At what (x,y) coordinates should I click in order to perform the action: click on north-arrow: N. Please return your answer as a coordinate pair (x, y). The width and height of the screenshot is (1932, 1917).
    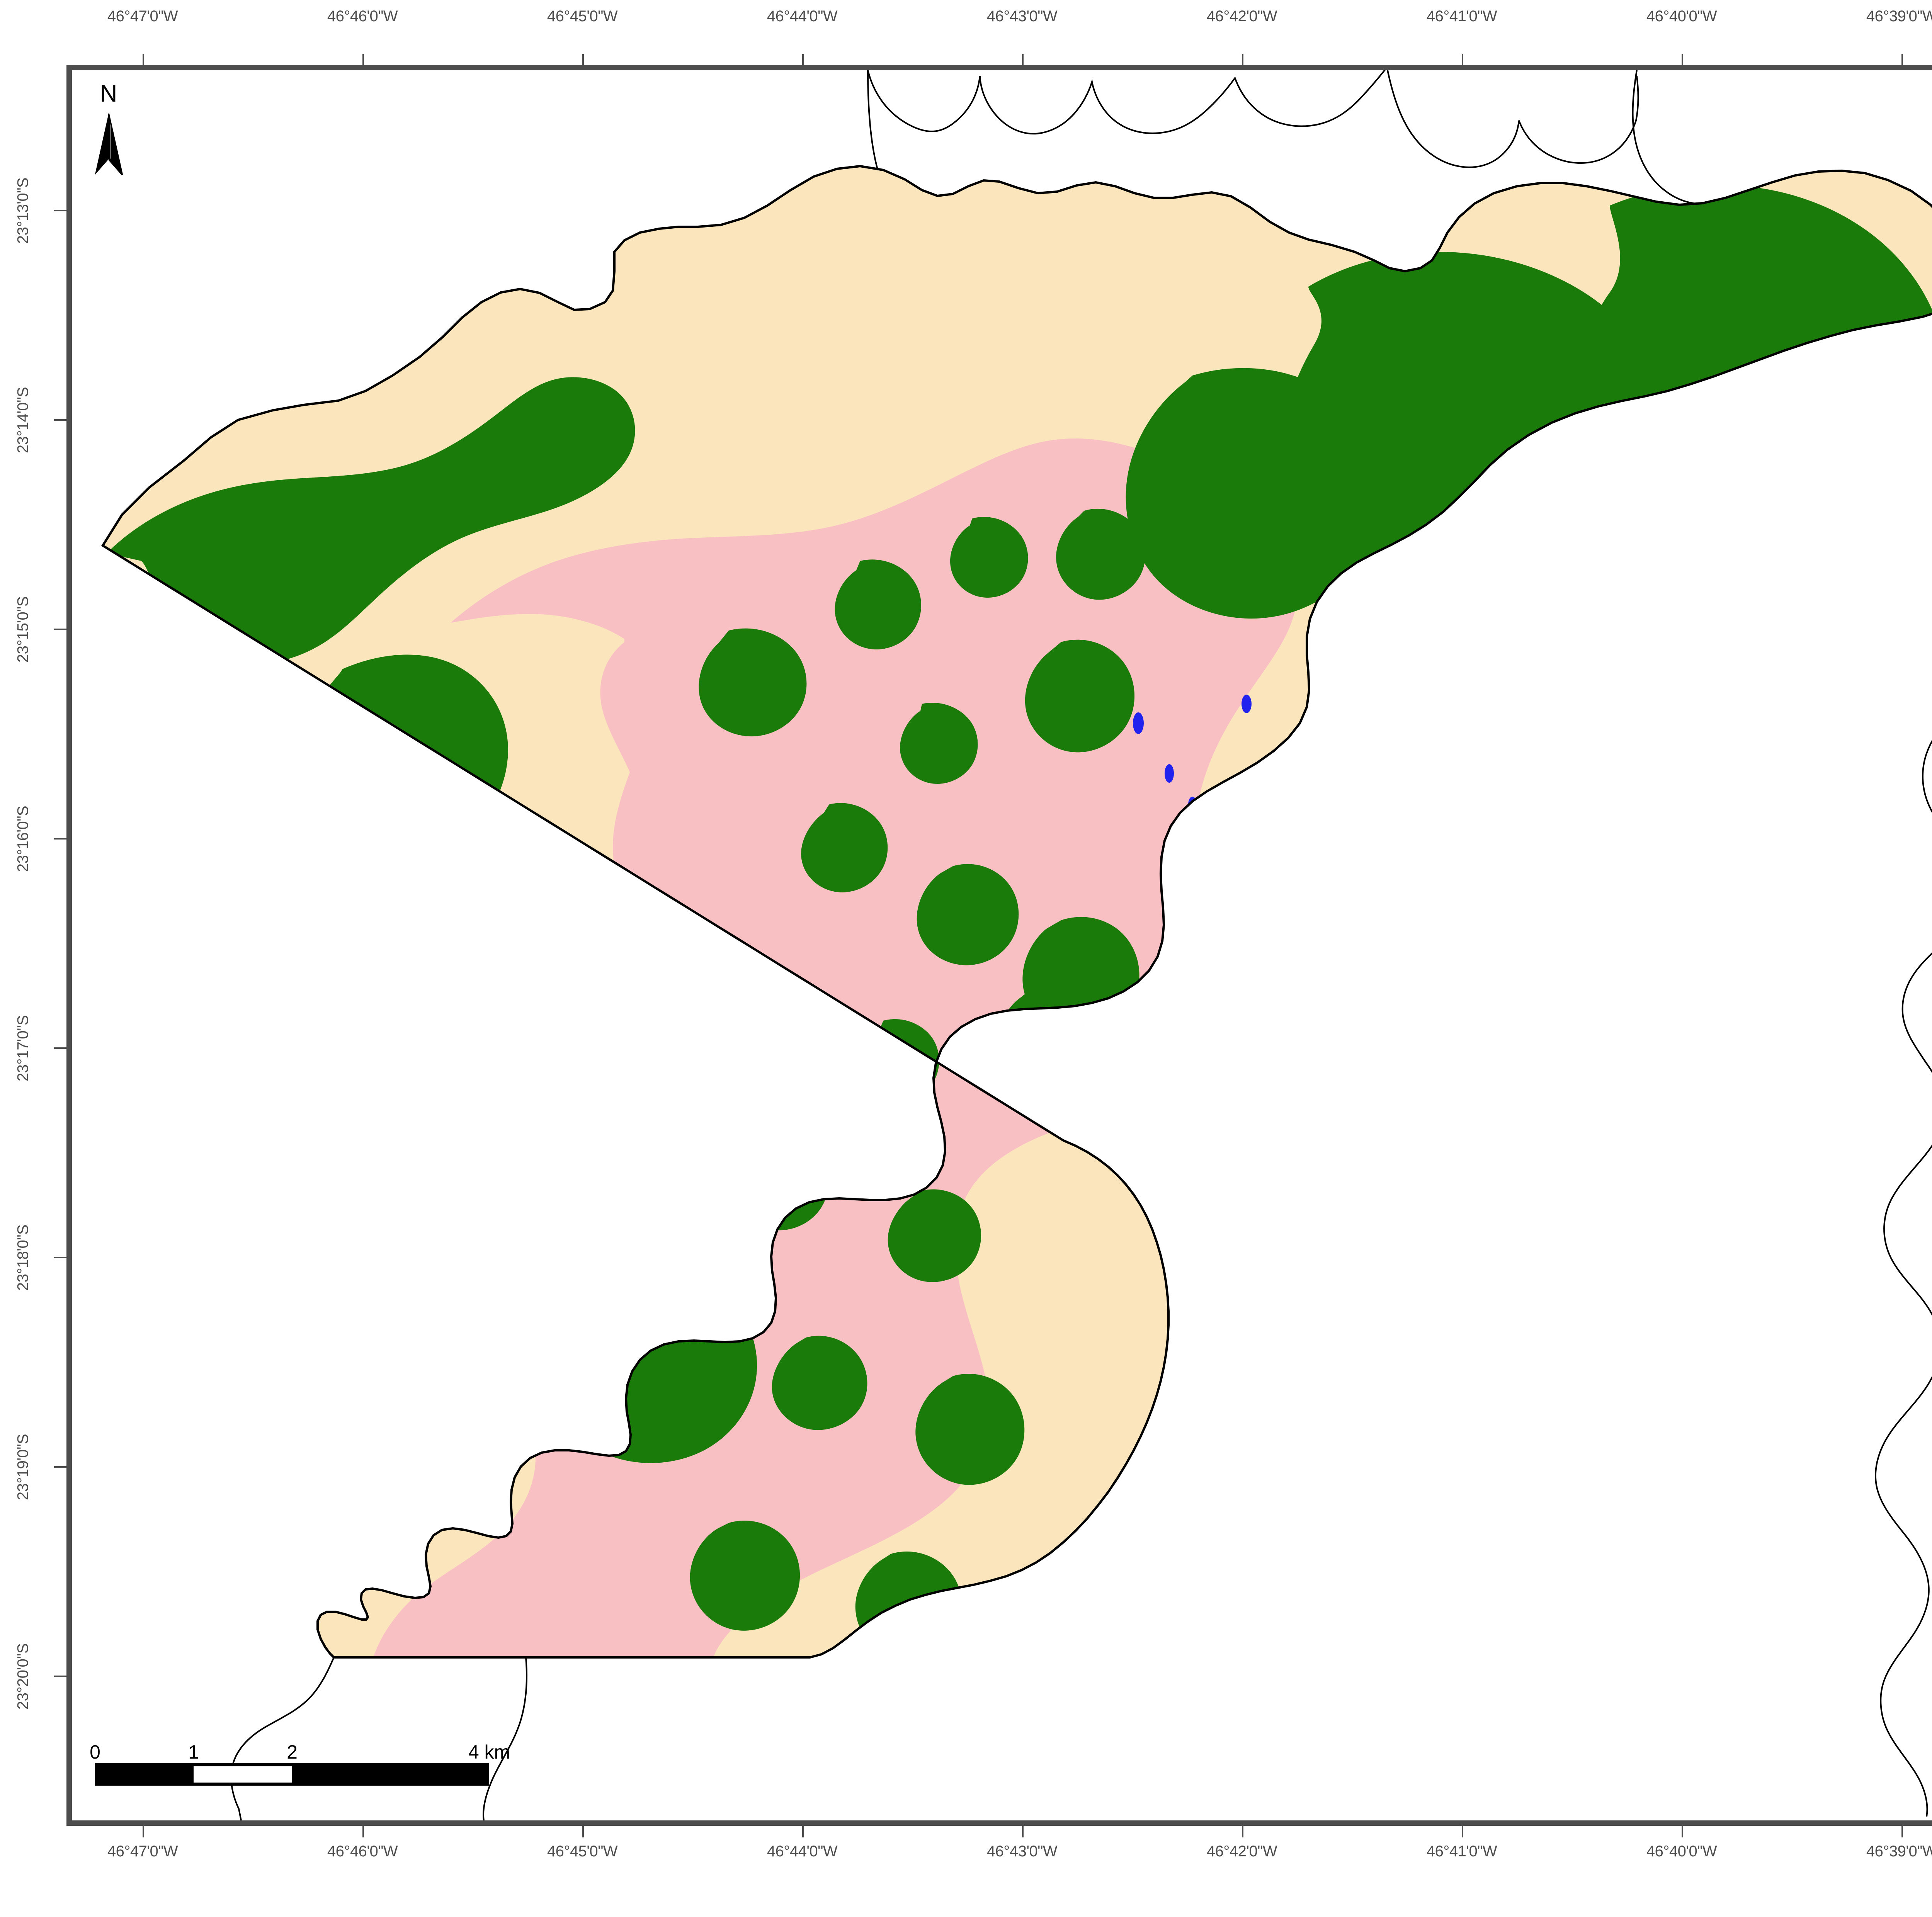
    Looking at the image, I should click on (109, 130).